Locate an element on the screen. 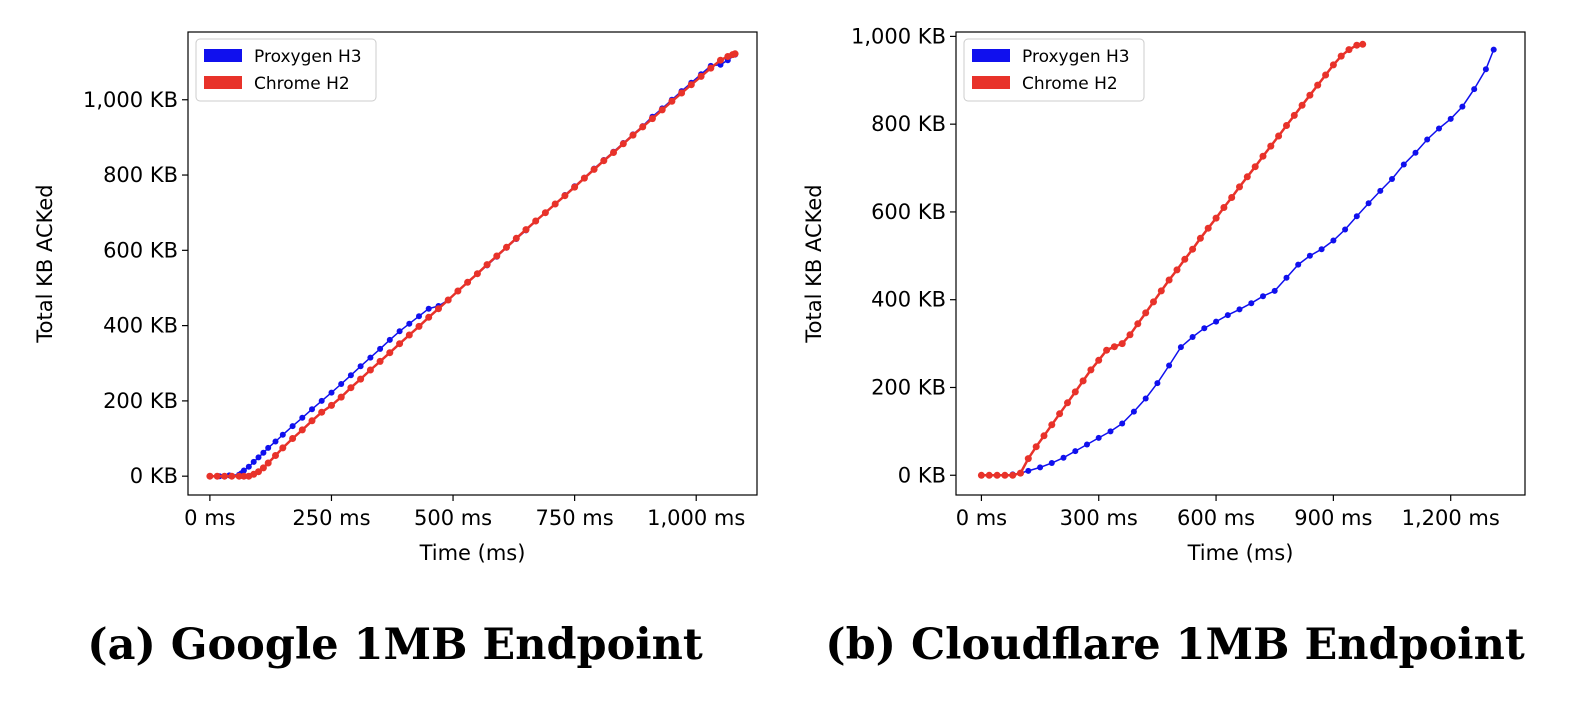 The width and height of the screenshot is (1570, 702). x-tick-label: 1,000 ms is located at coordinates (696, 518).